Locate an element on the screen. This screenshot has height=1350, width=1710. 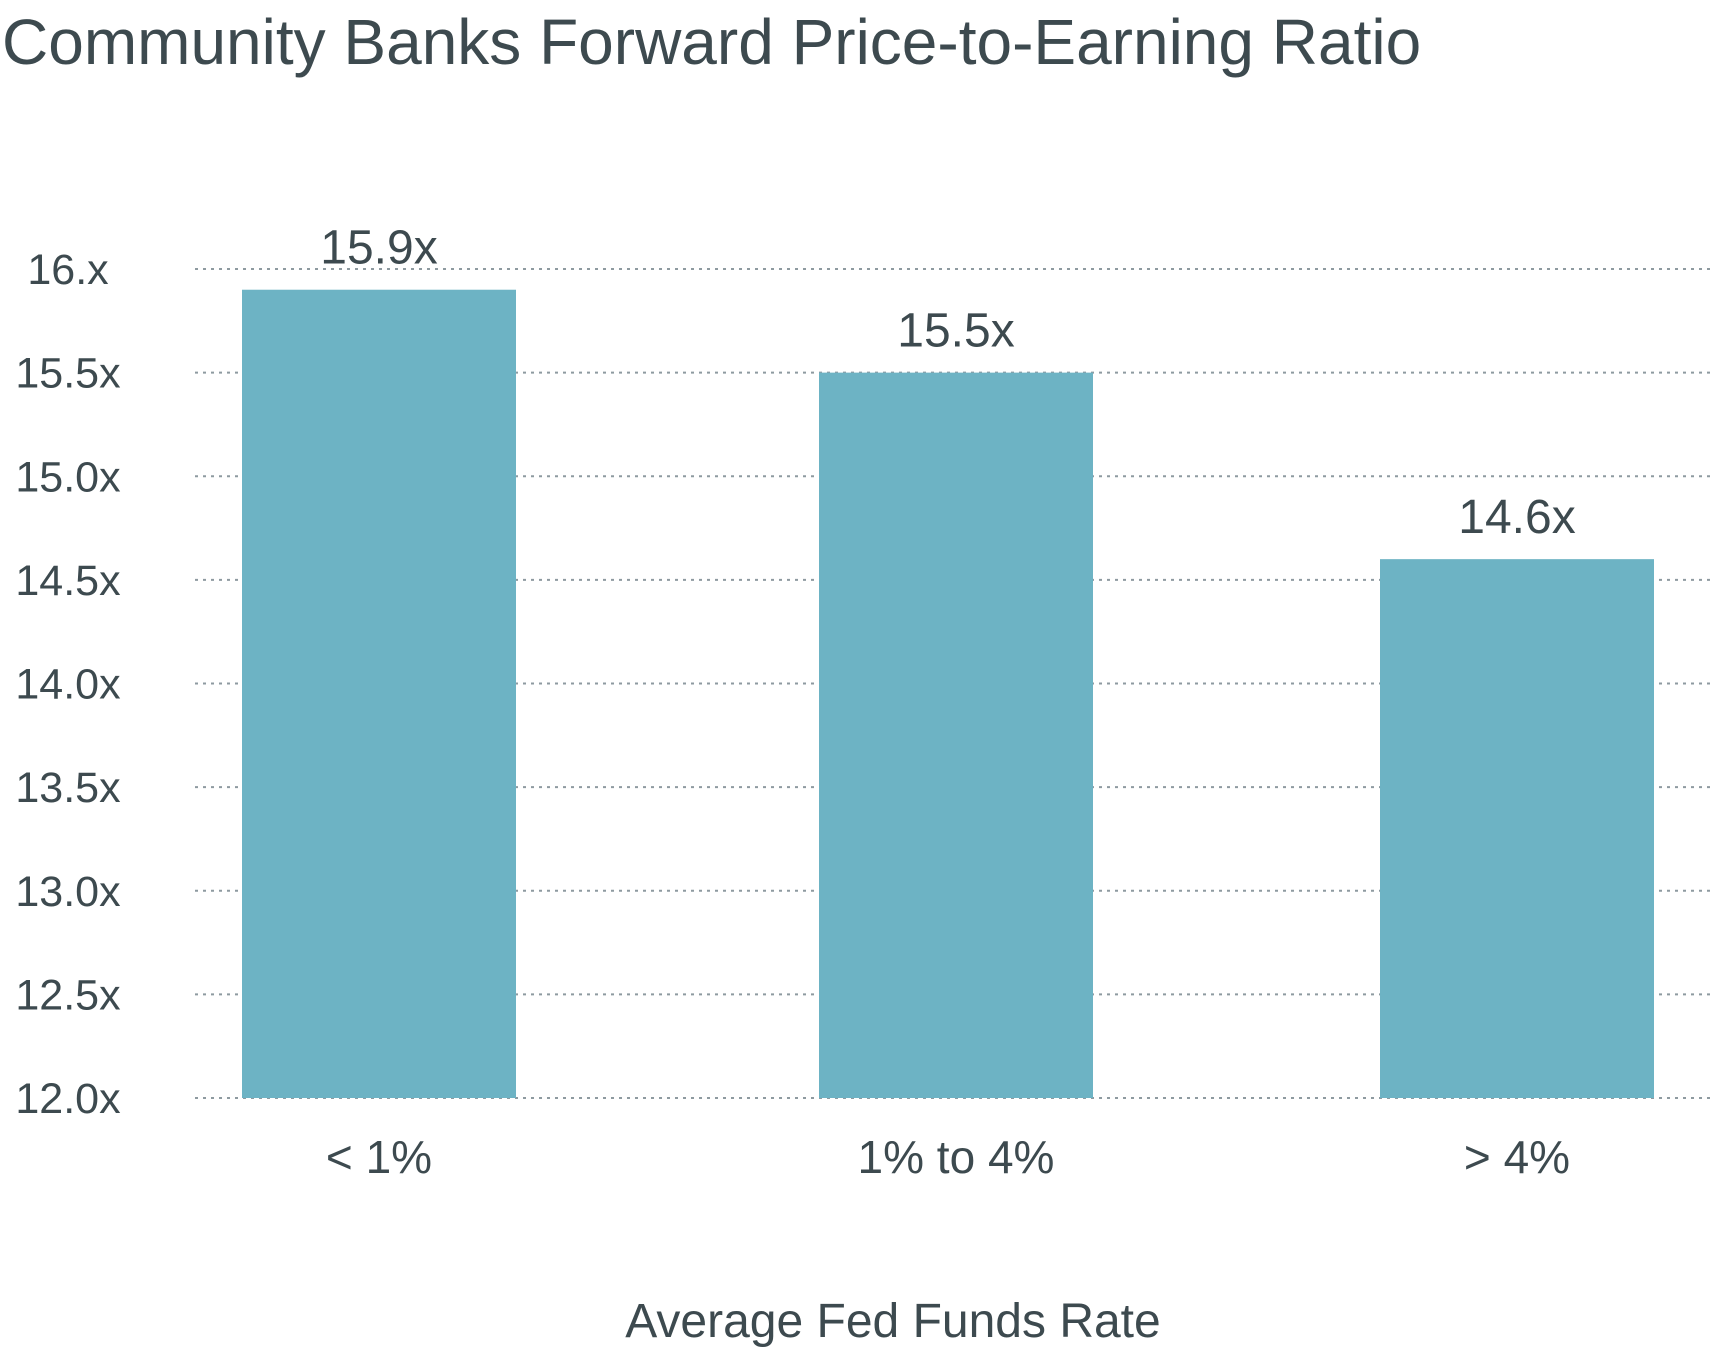
x-category-label: < 1% is located at coordinates (379, 1157).